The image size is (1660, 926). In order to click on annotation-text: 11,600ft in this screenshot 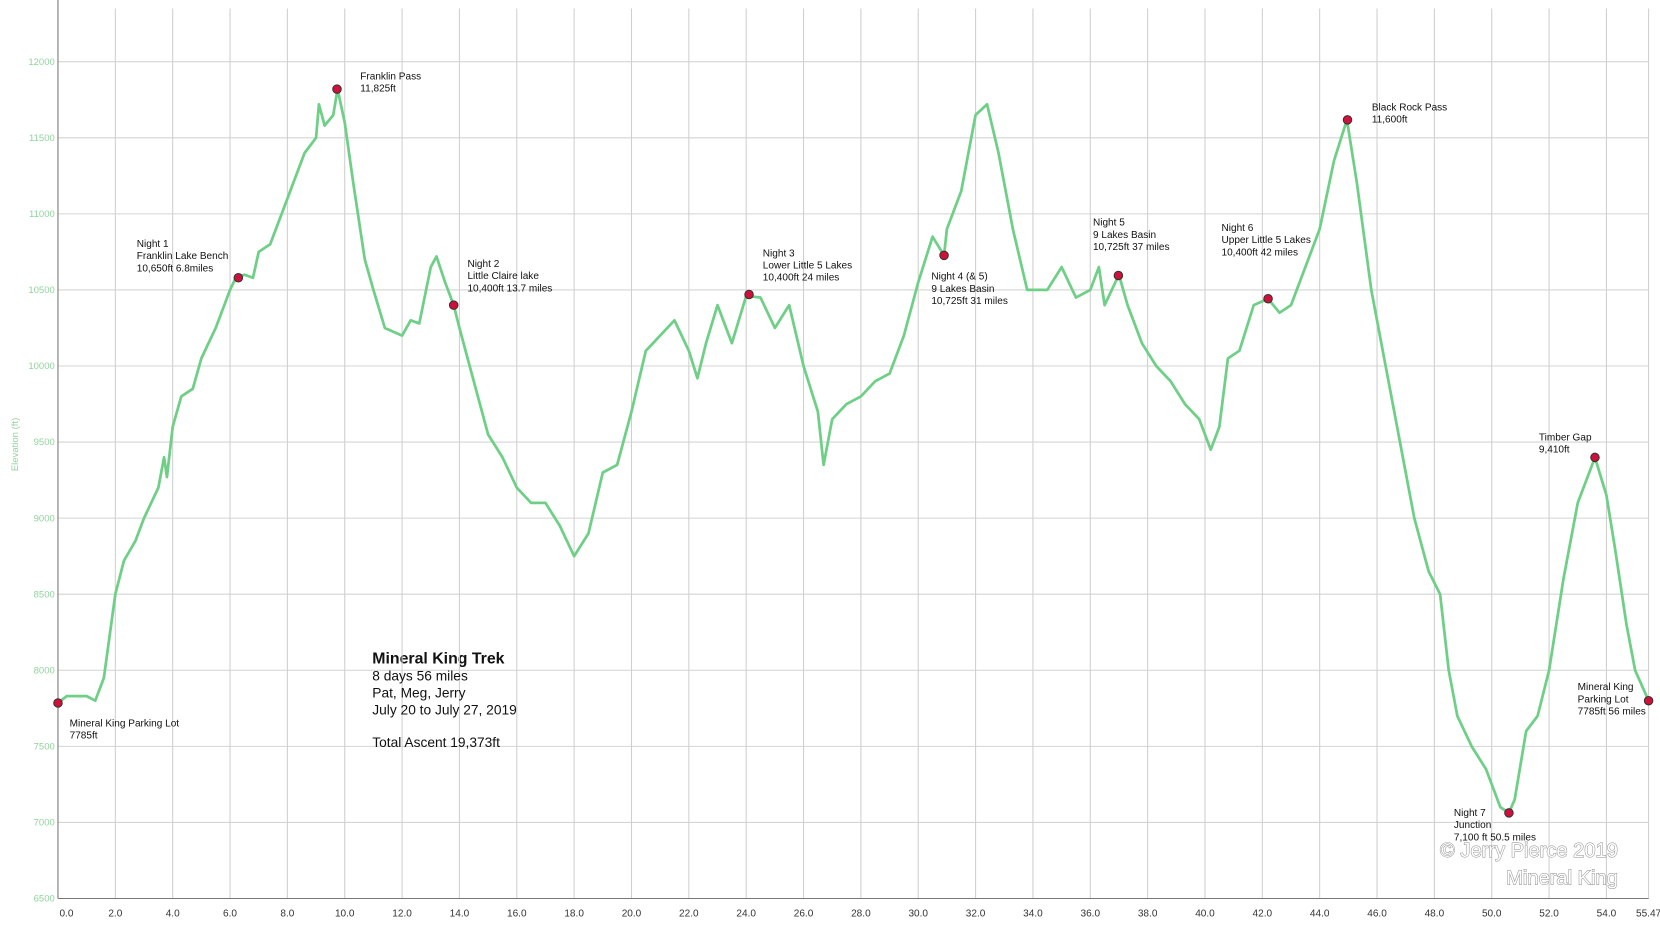, I will do `click(1390, 119)`.